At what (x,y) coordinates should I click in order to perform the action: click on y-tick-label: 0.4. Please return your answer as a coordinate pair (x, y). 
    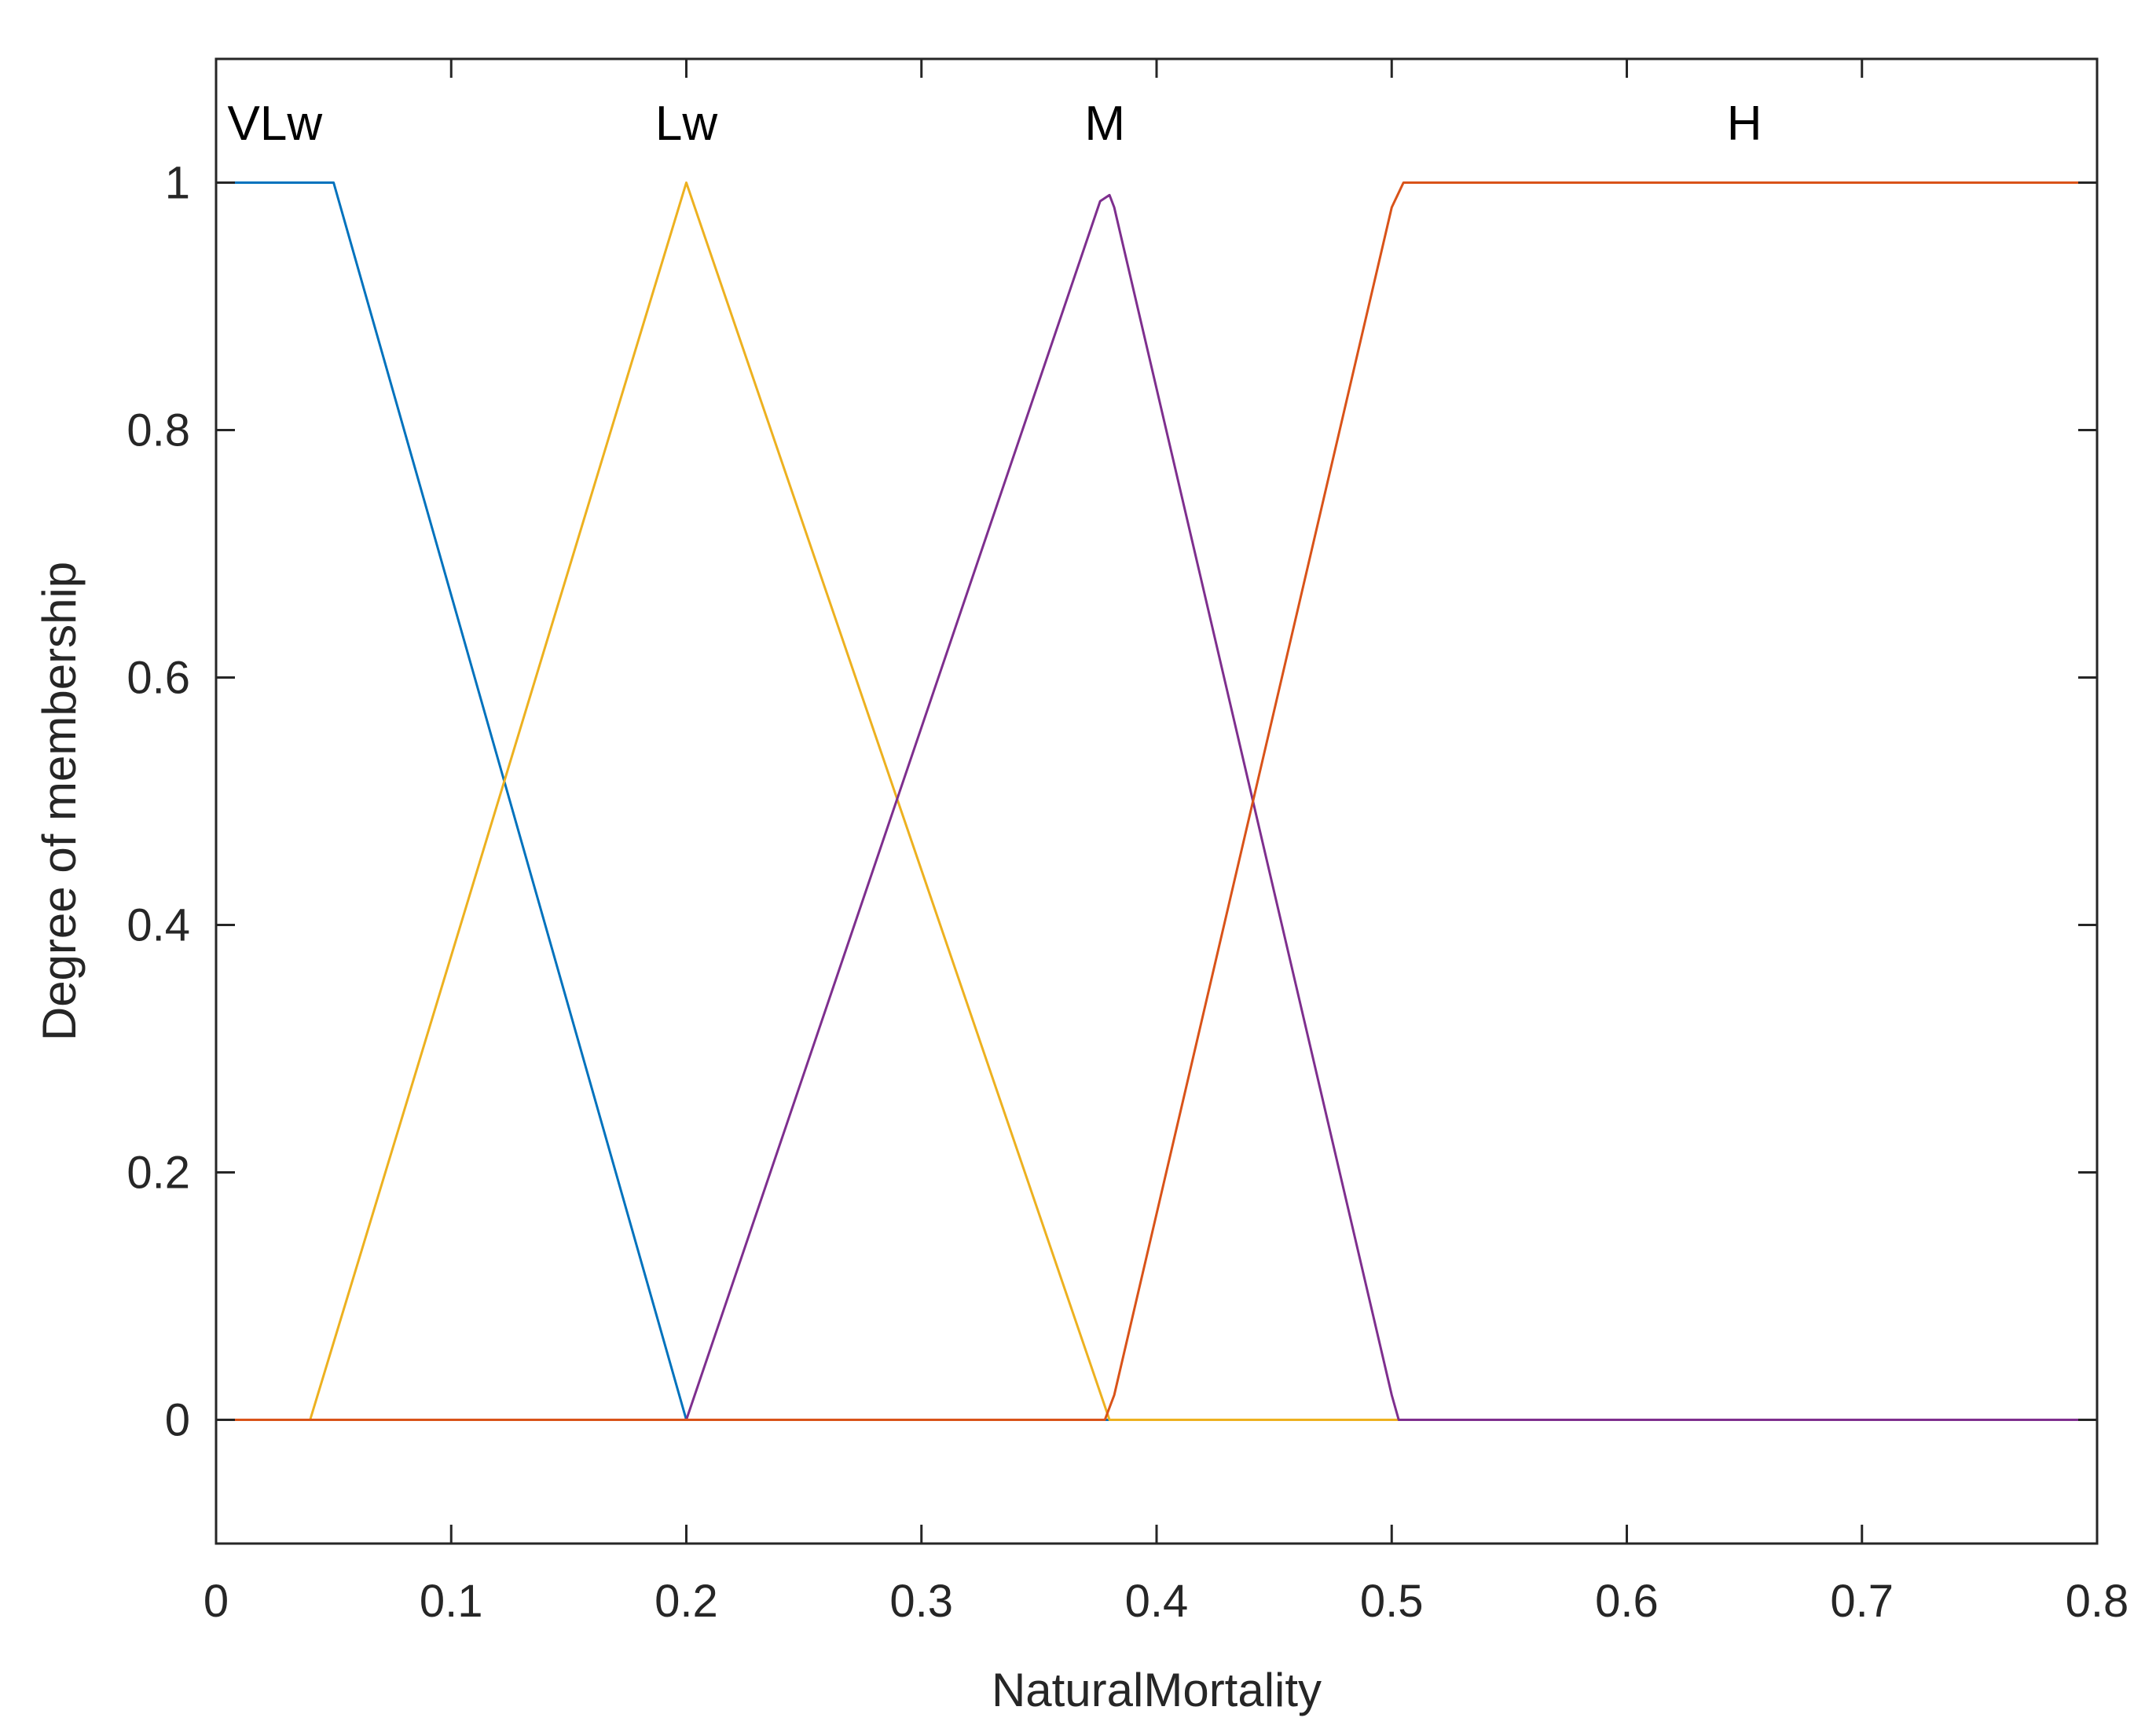
    Looking at the image, I should click on (158, 925).